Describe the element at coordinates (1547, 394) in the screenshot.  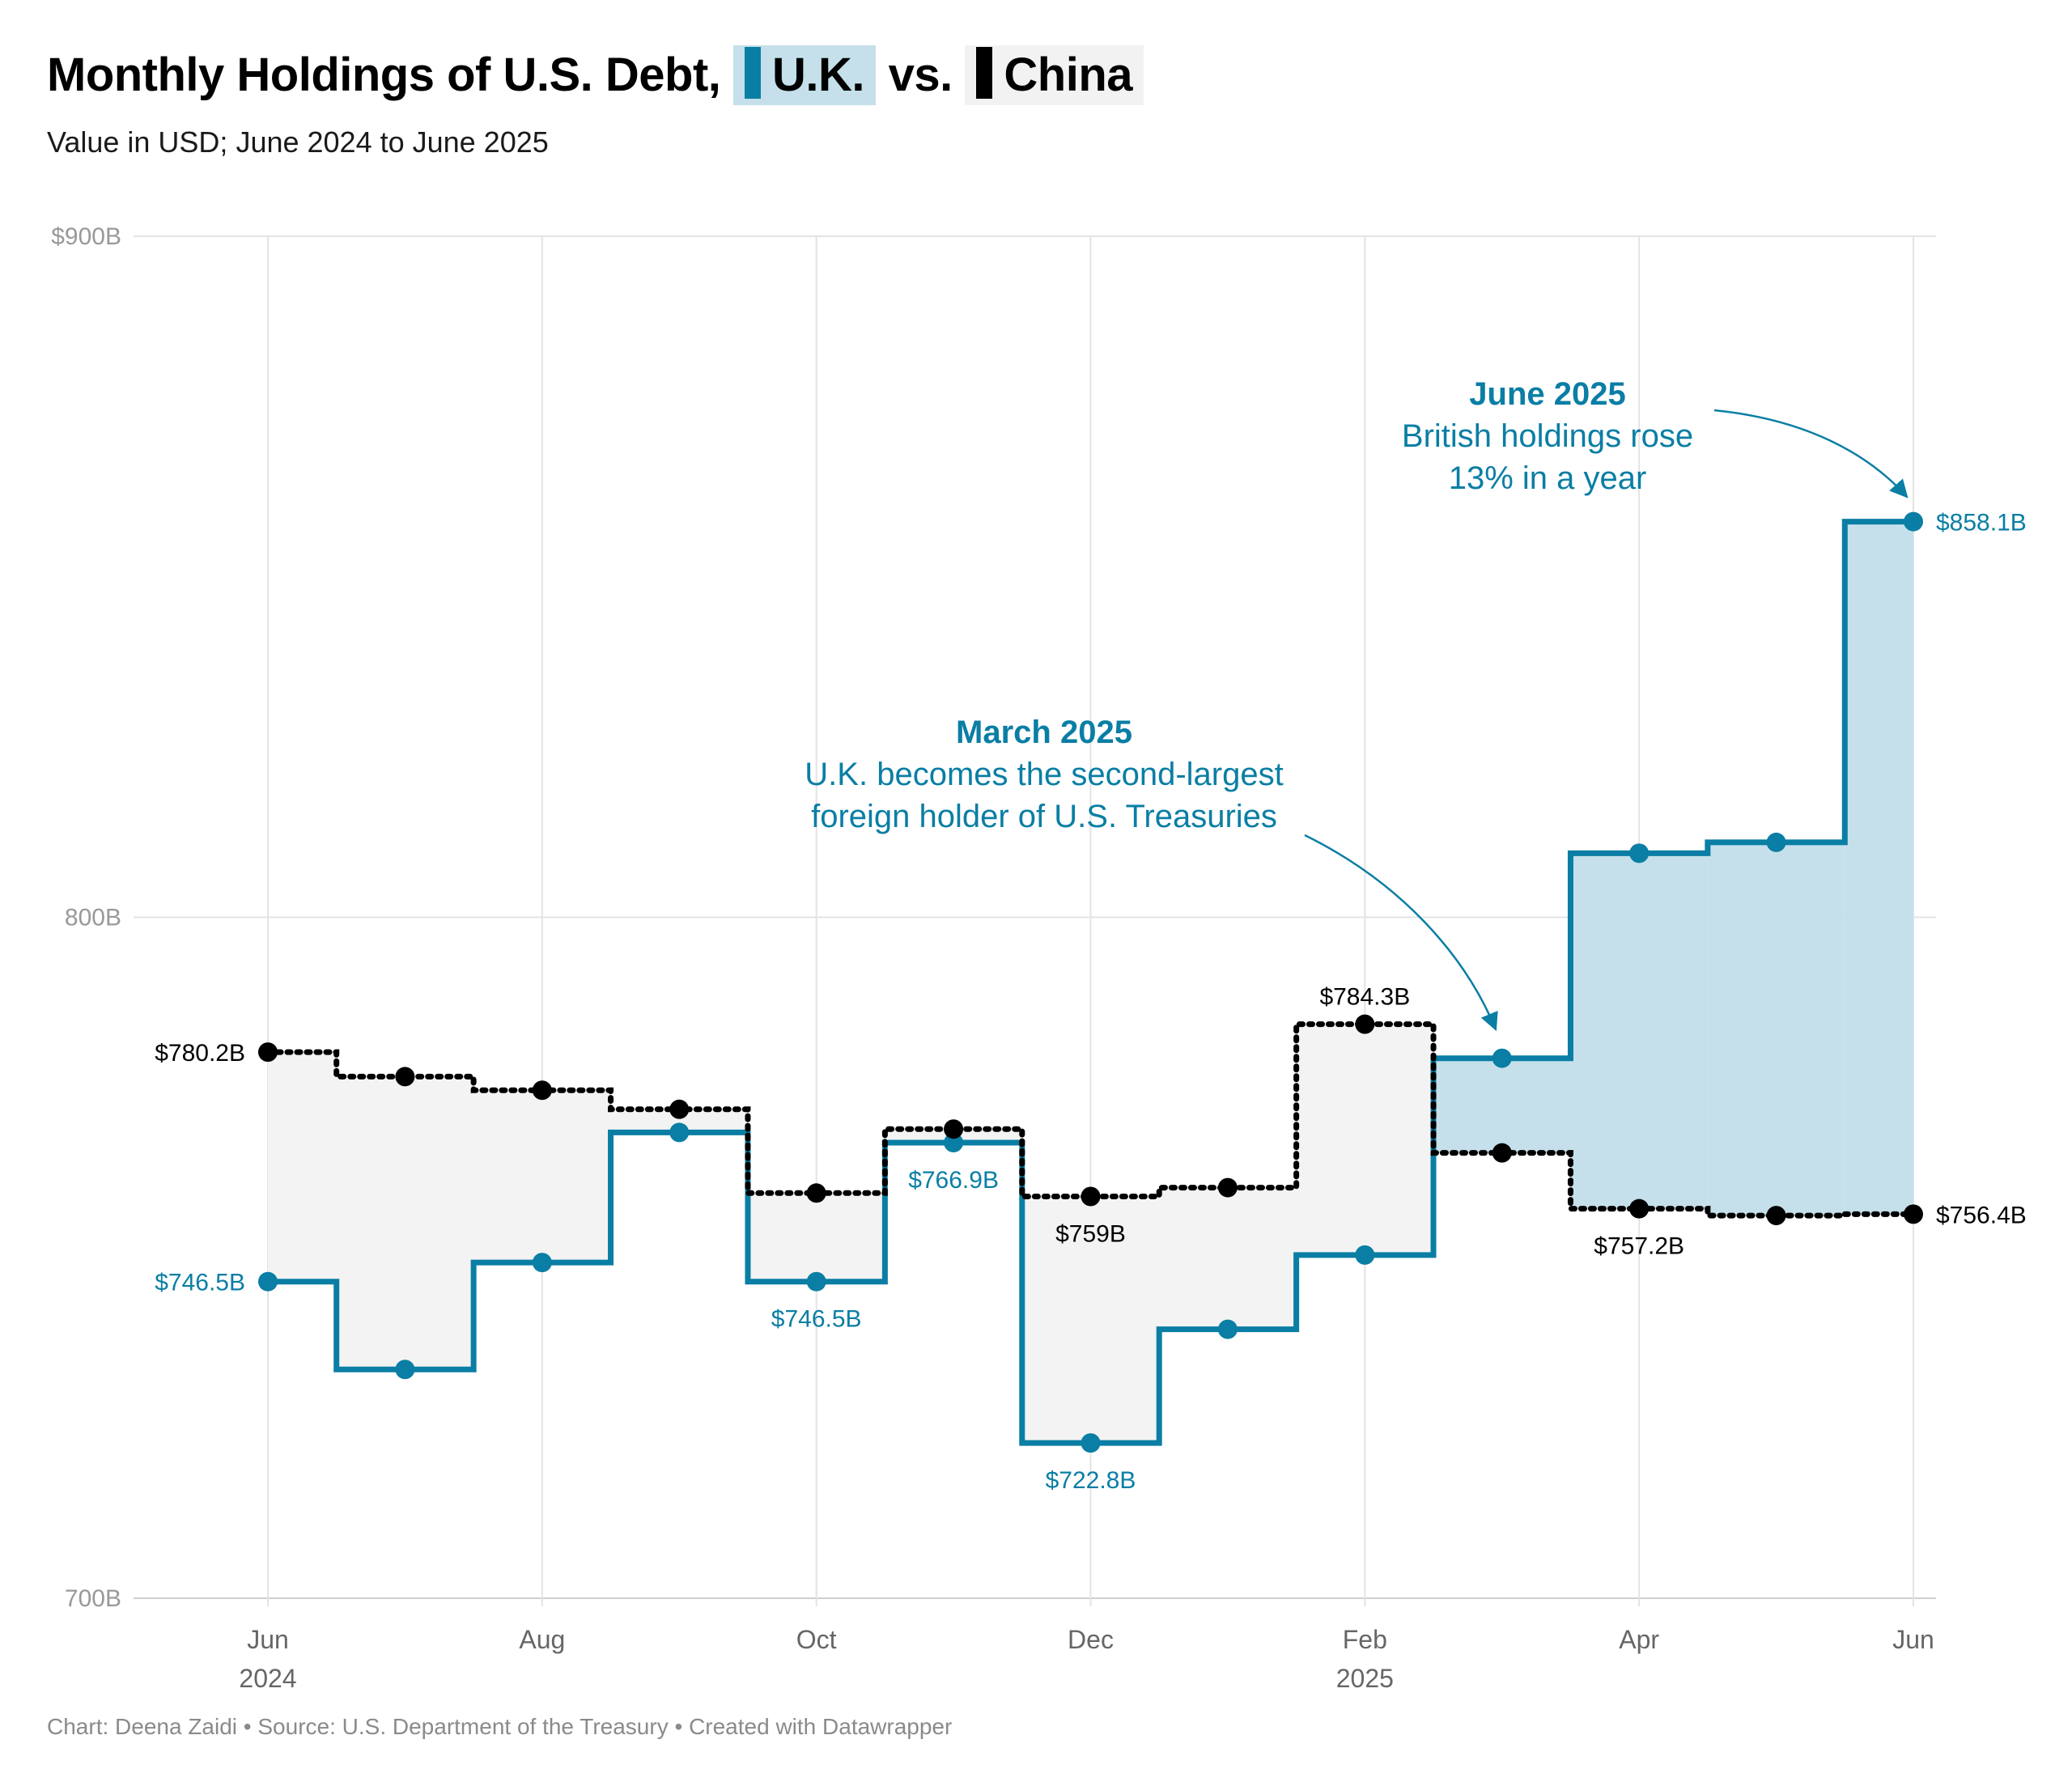
I see `annotation-title: June 2025` at that location.